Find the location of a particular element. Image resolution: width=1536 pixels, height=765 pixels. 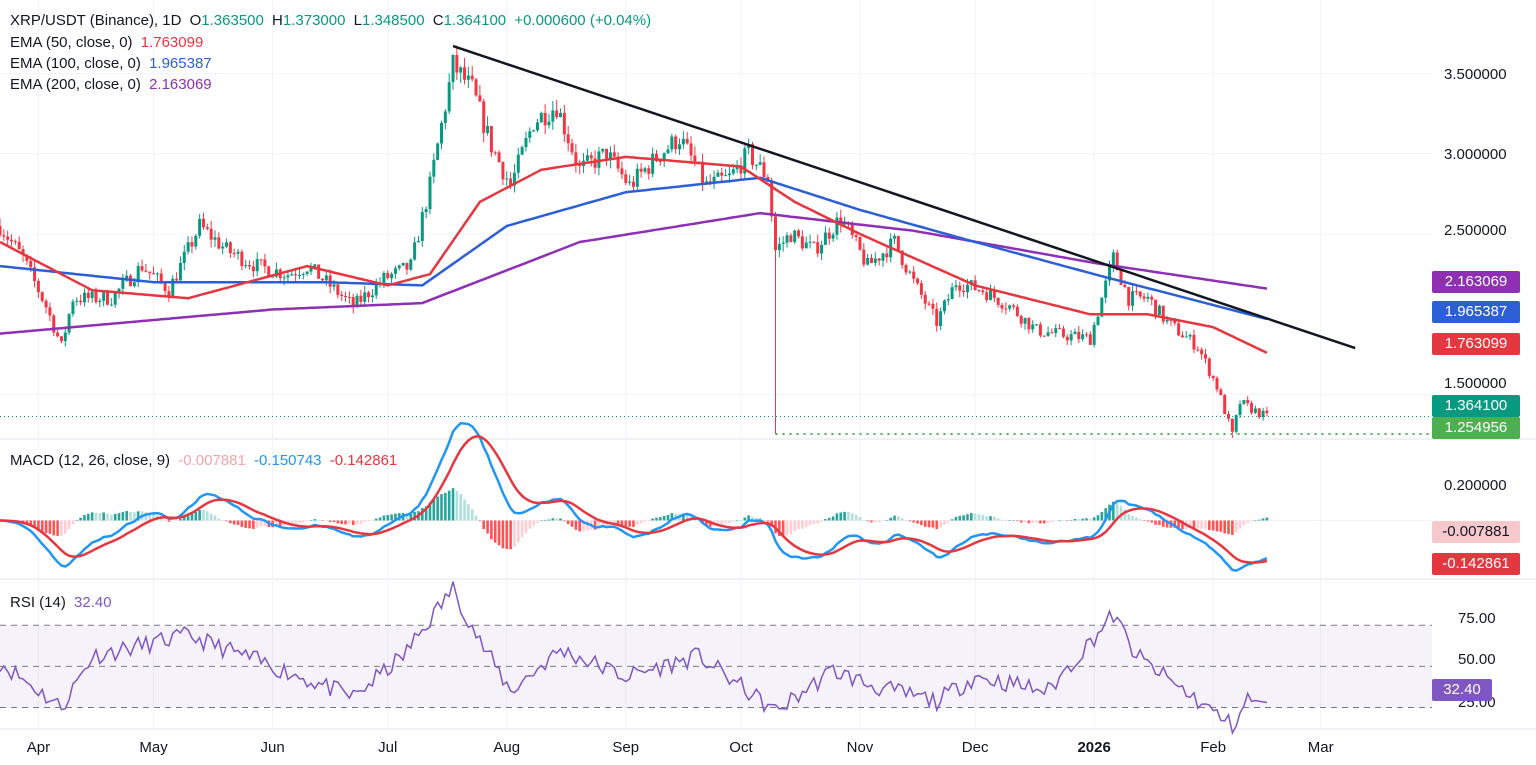

ema50-price-tag: 1.763099 is located at coordinates (1476, 344).